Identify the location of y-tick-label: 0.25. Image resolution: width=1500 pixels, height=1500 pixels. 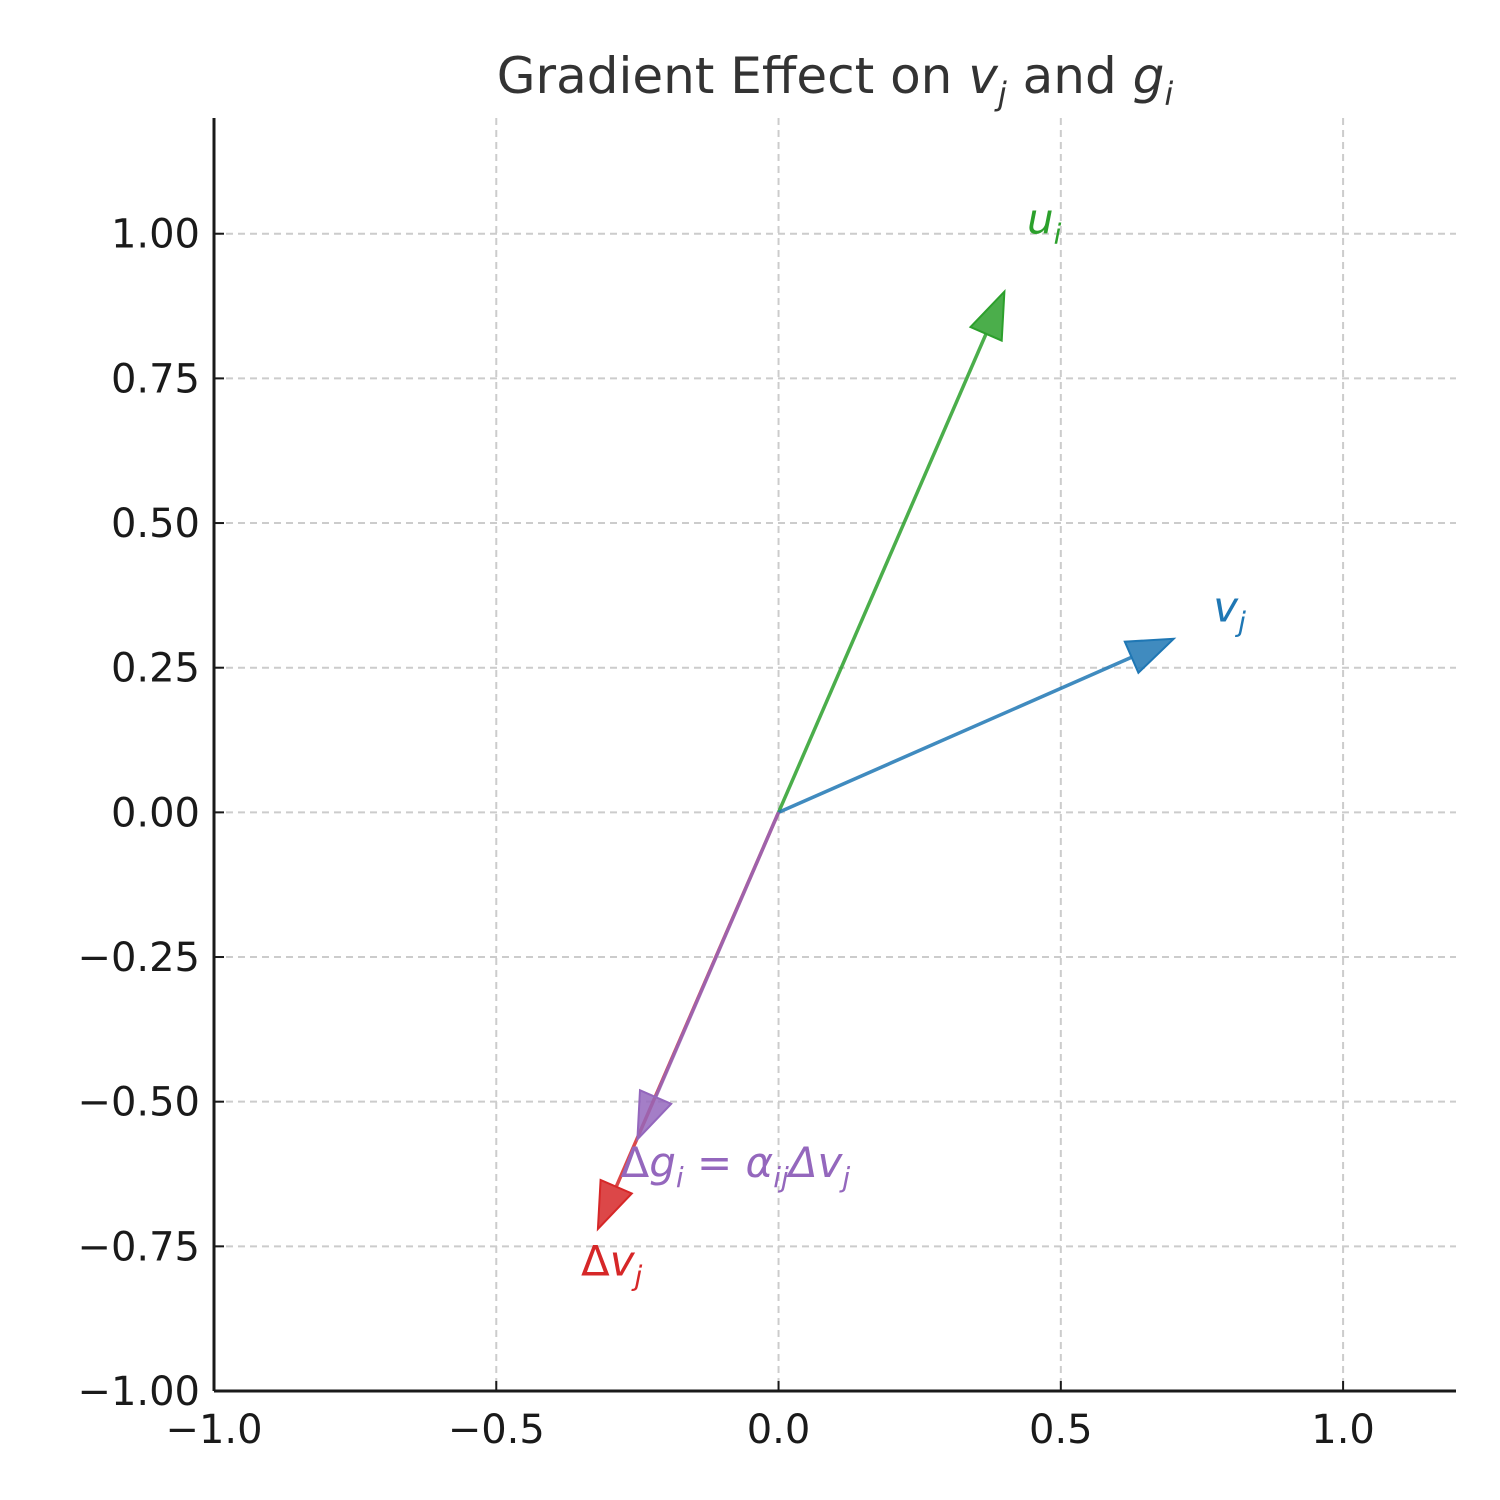
(155, 669).